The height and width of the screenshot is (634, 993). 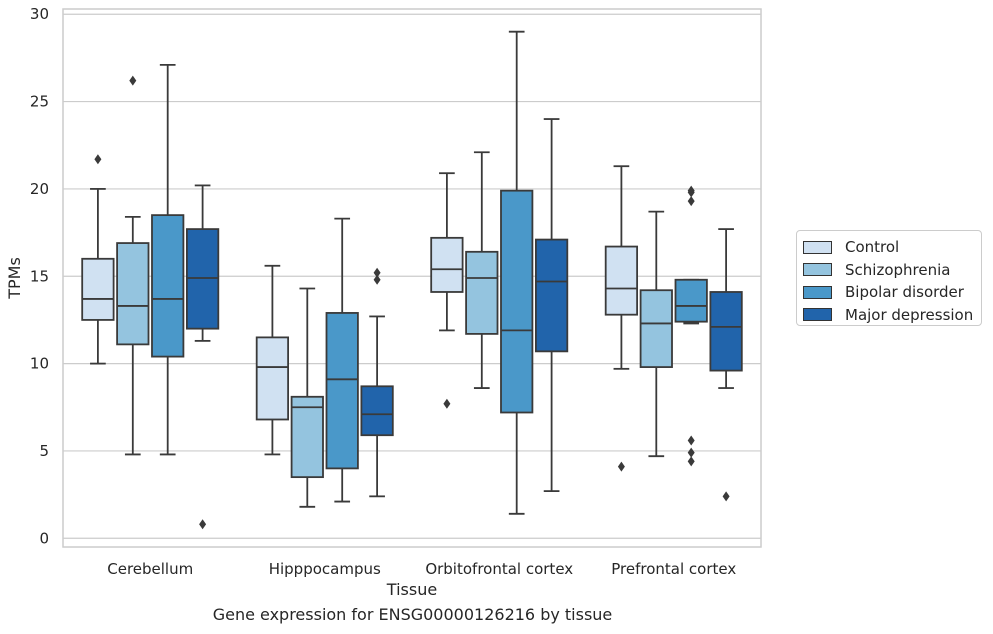 What do you see at coordinates (325, 569) in the screenshot?
I see `x-tick-label: Hipppocampus` at bounding box center [325, 569].